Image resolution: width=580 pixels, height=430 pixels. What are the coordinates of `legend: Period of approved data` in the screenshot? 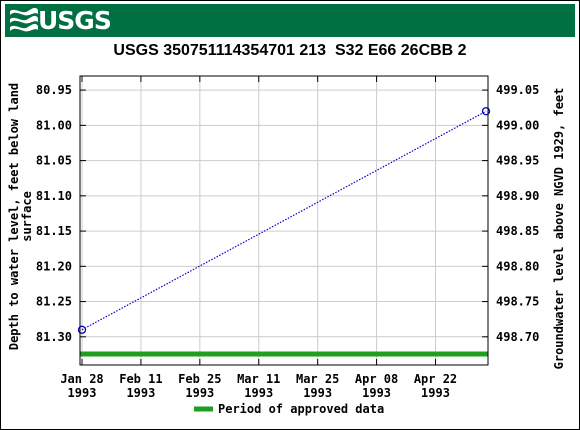 It's located at (289, 409).